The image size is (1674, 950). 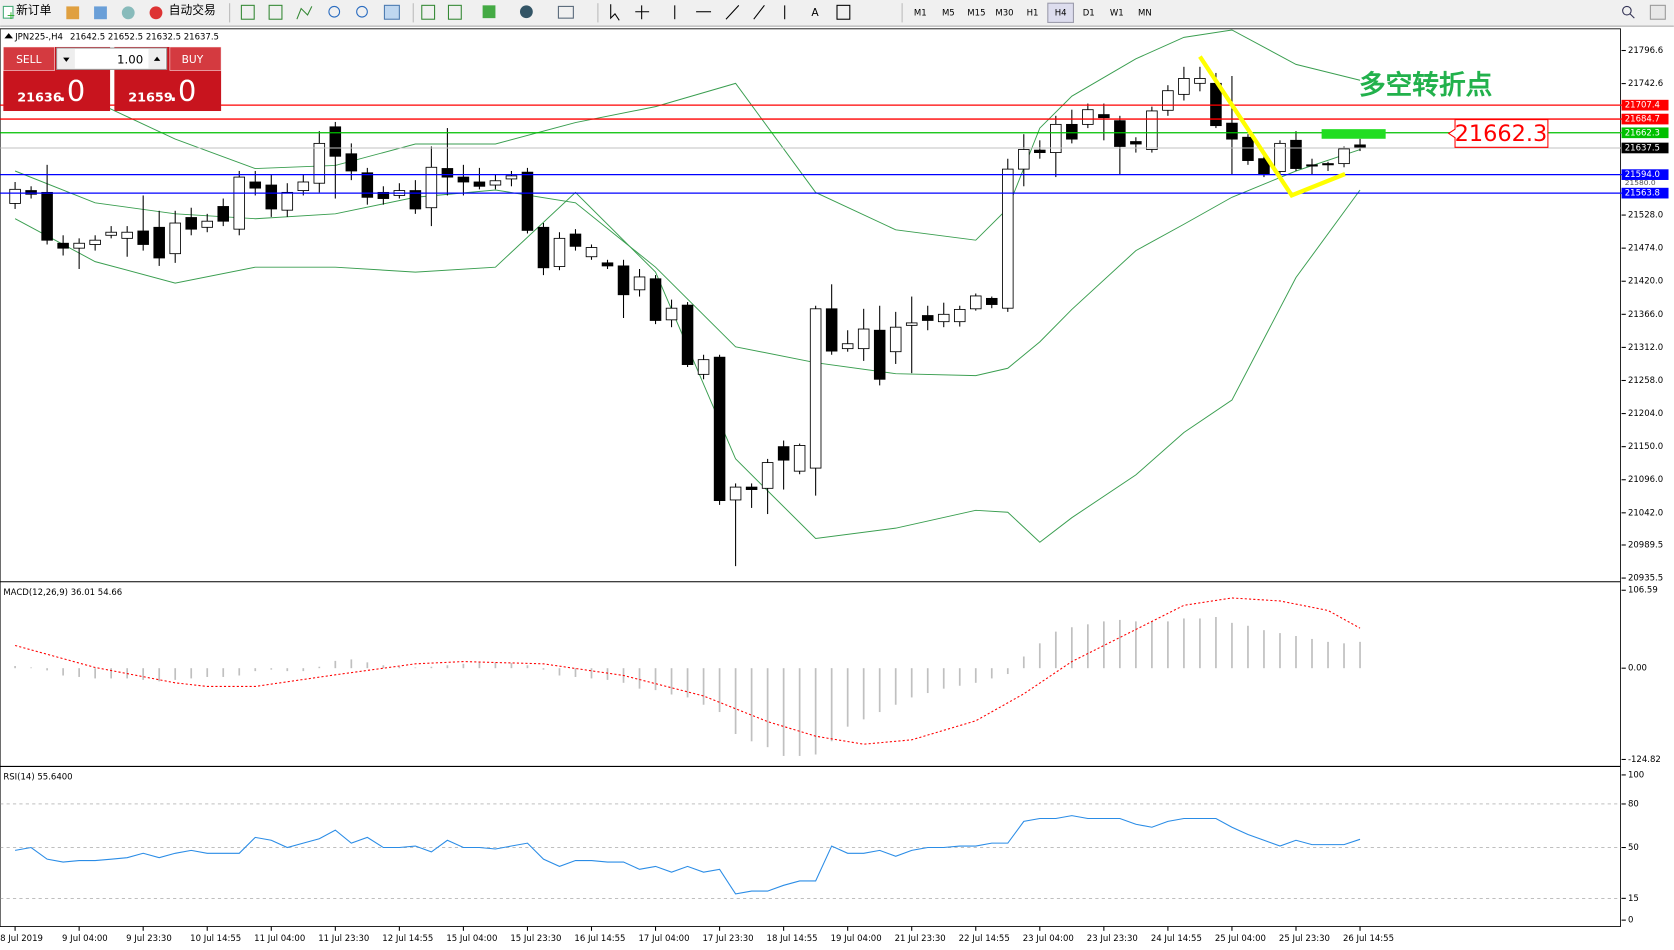 I want to click on x-tick-label: 25 Jul 23:30, so click(x=1304, y=939).